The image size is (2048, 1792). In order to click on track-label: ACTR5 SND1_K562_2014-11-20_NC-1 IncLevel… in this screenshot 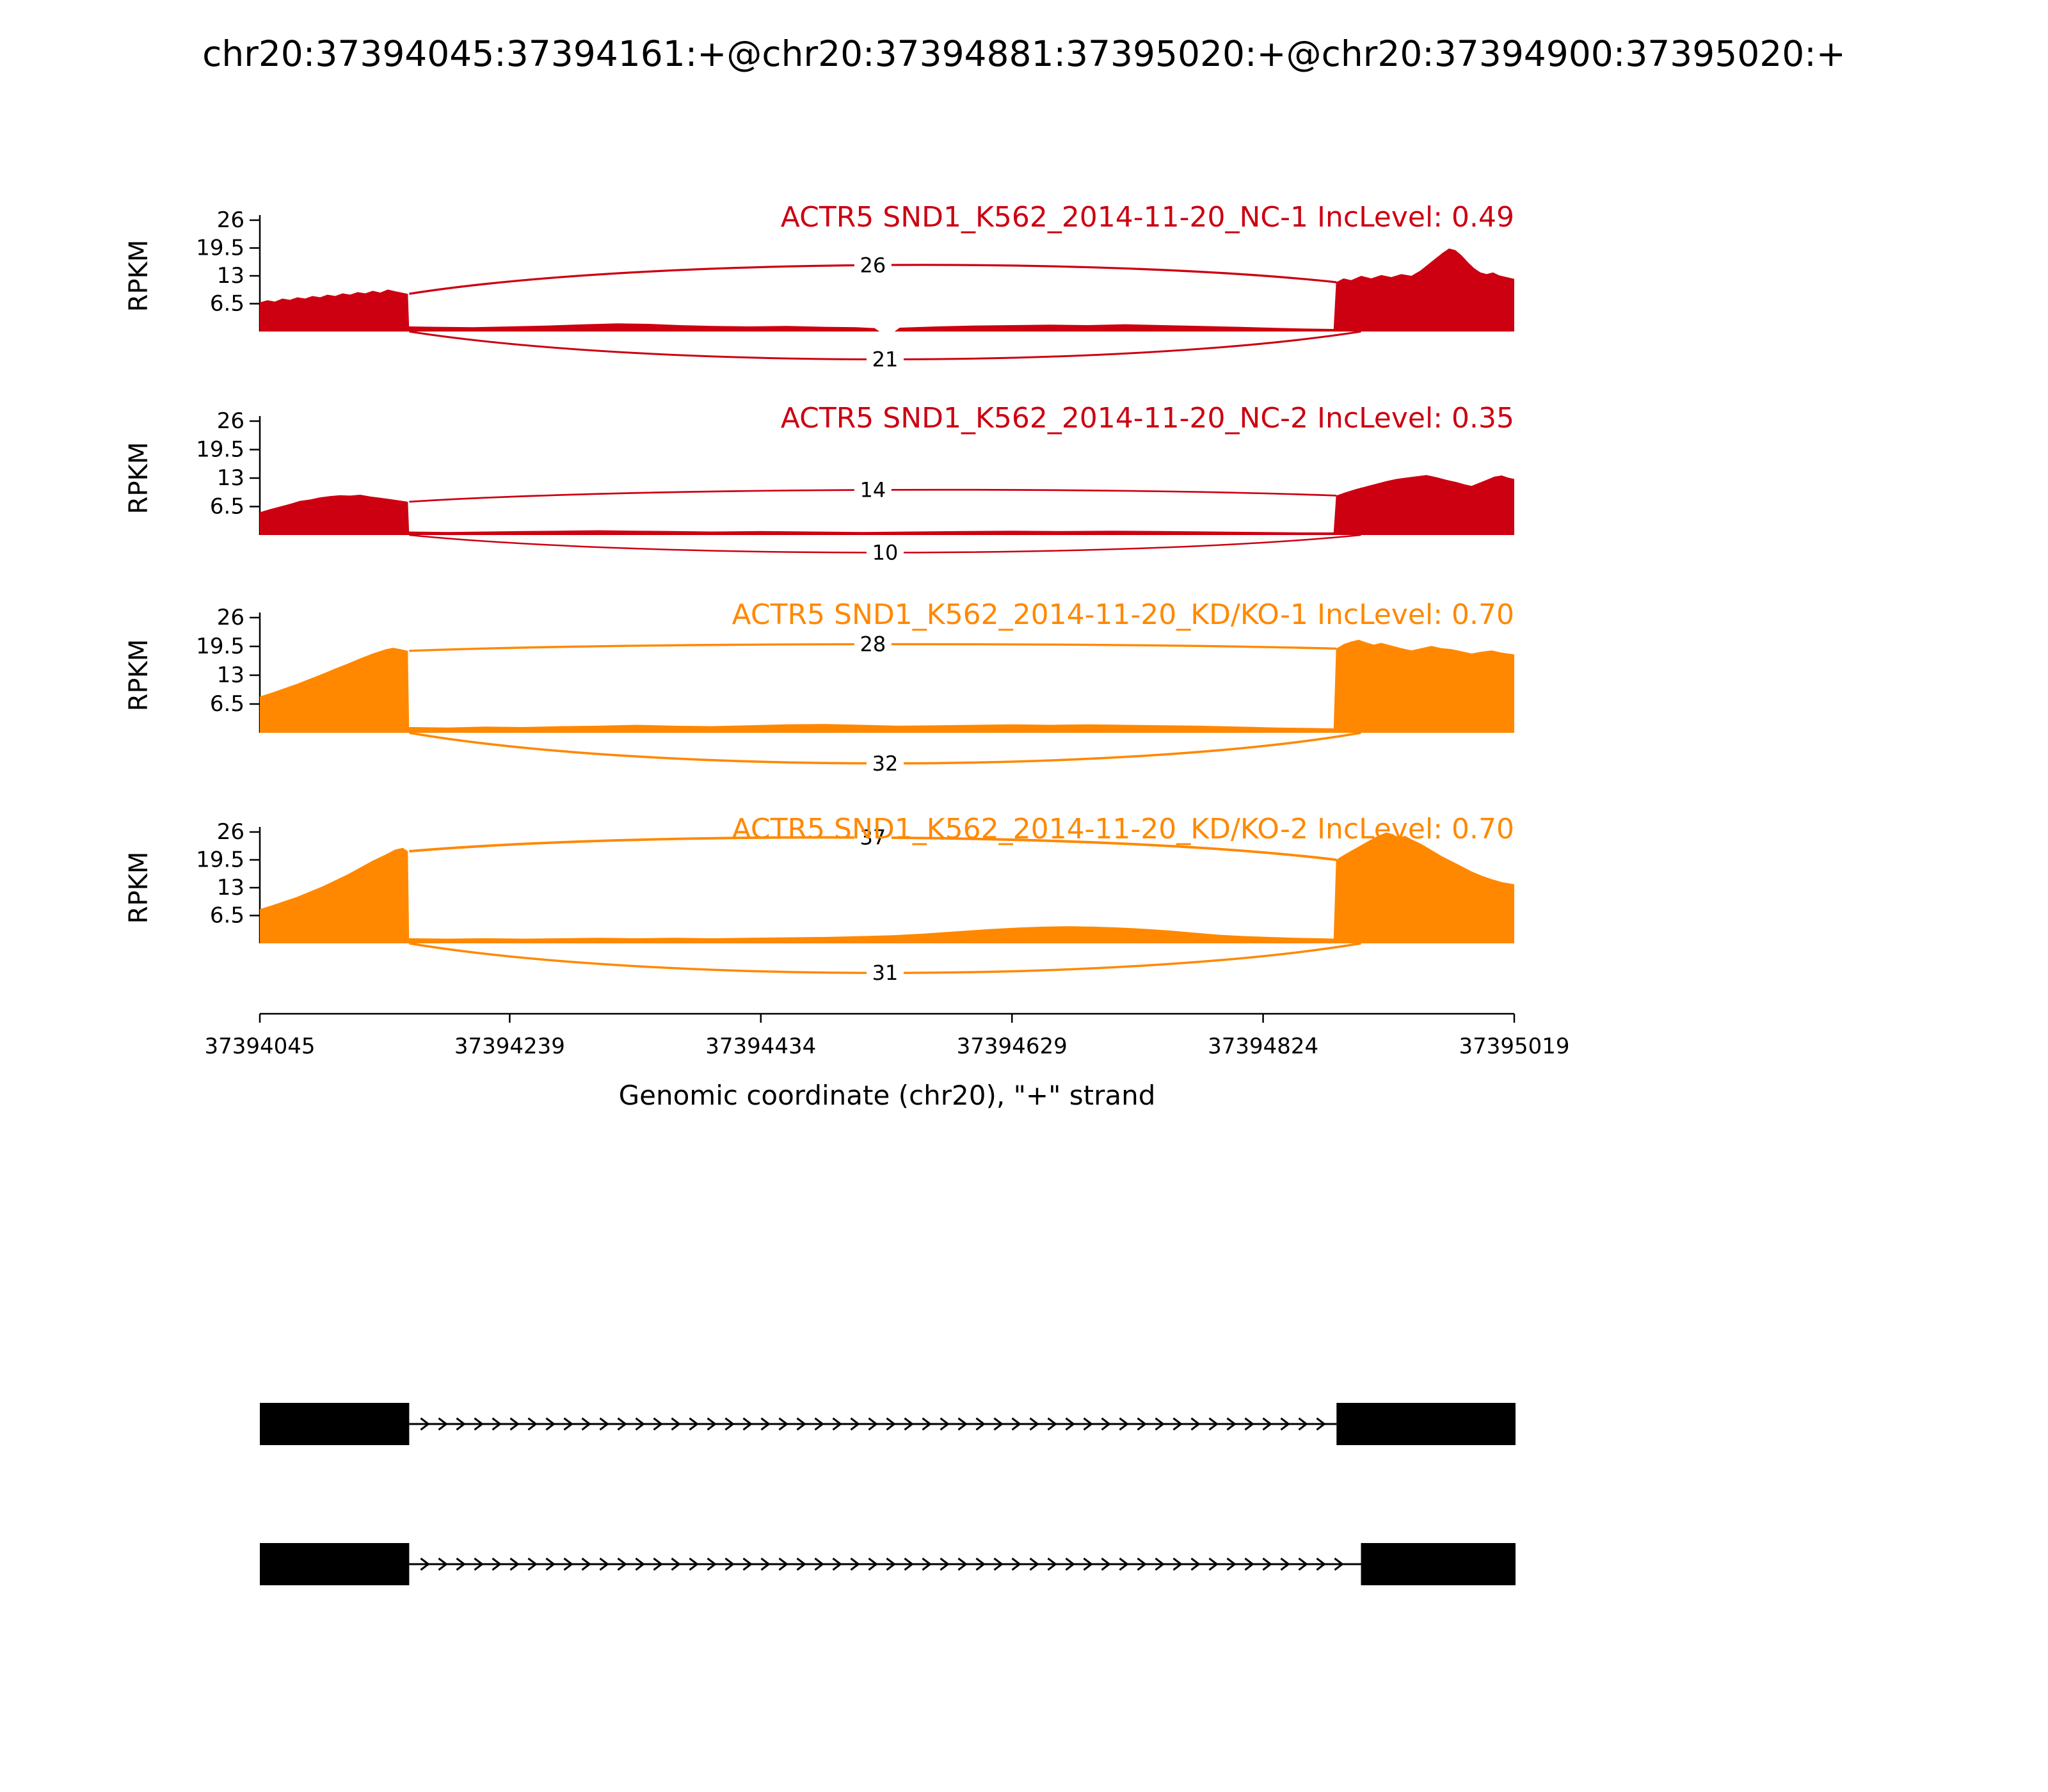, I will do `click(1147, 217)`.